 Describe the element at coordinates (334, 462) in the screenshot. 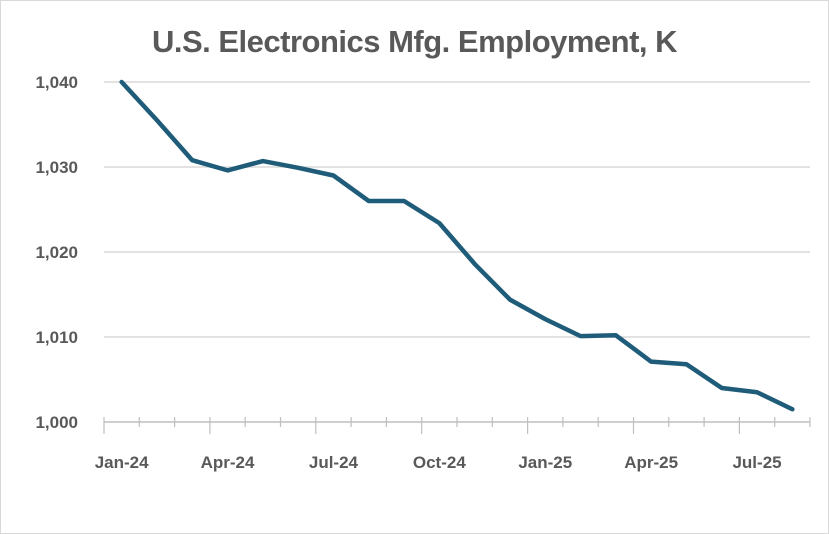

I see `x-tick-label: Jul-24` at that location.